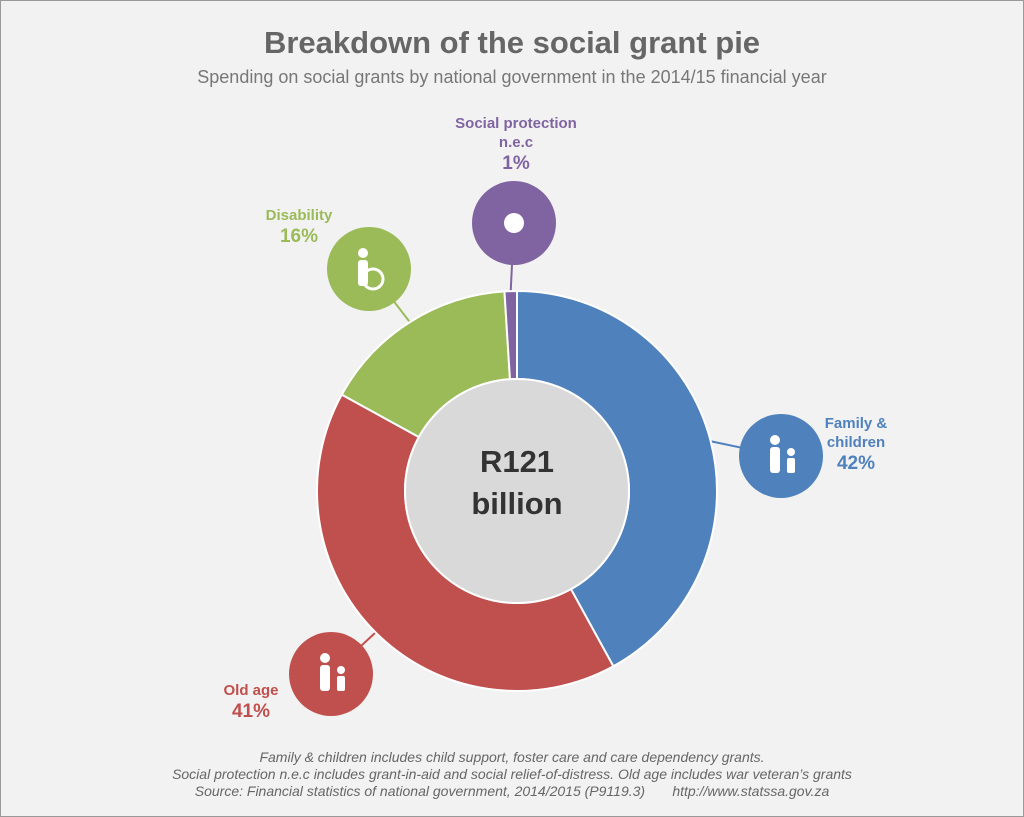 Image resolution: width=1024 pixels, height=817 pixels. What do you see at coordinates (856, 463) in the screenshot?
I see `value-label: 42%` at bounding box center [856, 463].